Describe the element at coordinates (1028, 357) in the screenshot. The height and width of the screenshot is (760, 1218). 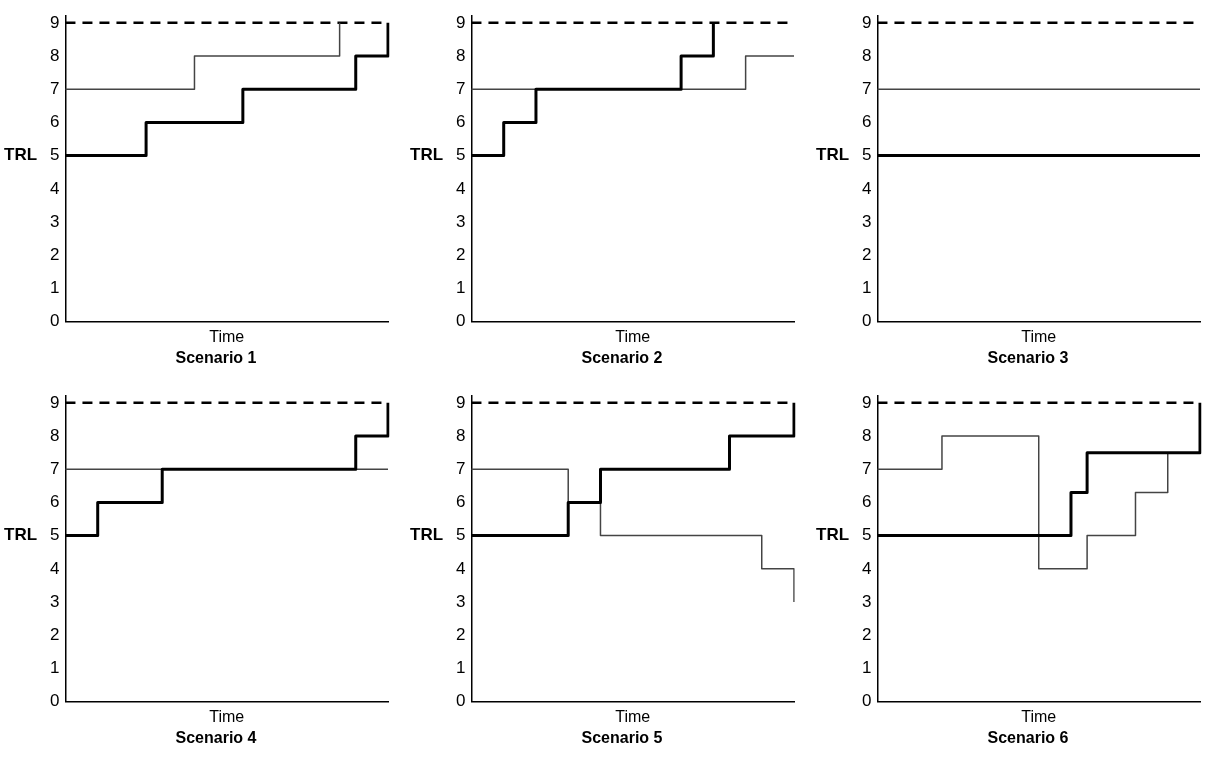
I see `text: Scenario 3` at that location.